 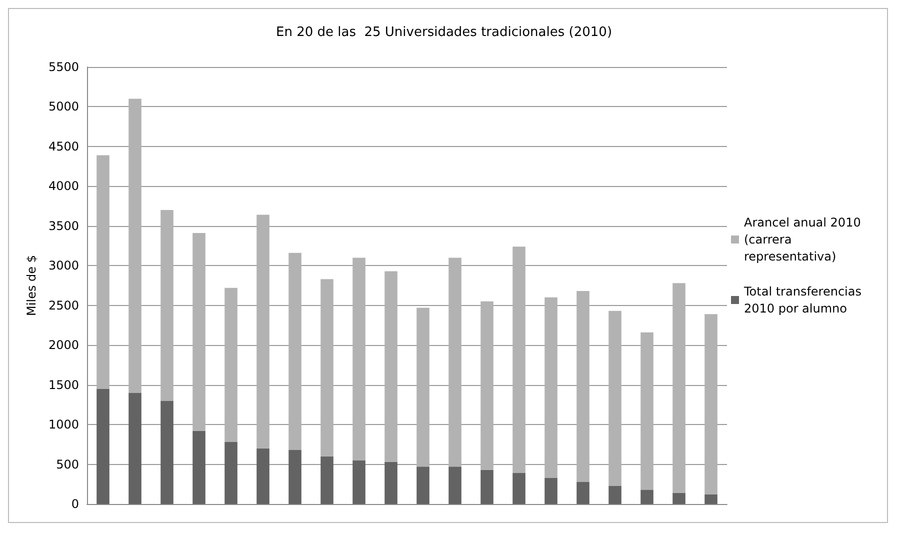 What do you see at coordinates (63, 345) in the screenshot?
I see `y-tick-label: 2000` at bounding box center [63, 345].